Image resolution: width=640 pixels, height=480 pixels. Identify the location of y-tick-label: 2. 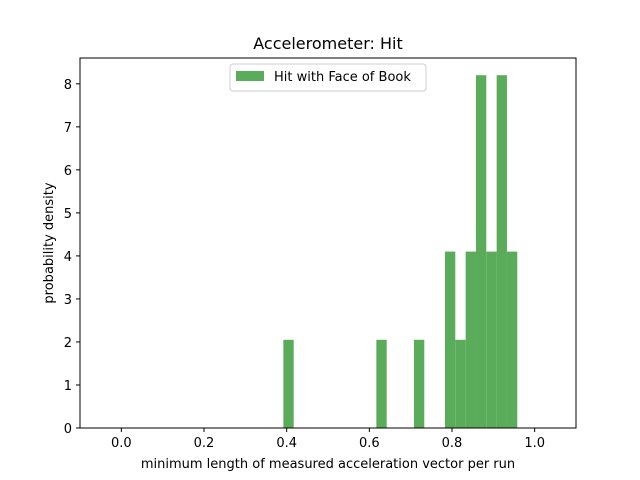
(68, 343).